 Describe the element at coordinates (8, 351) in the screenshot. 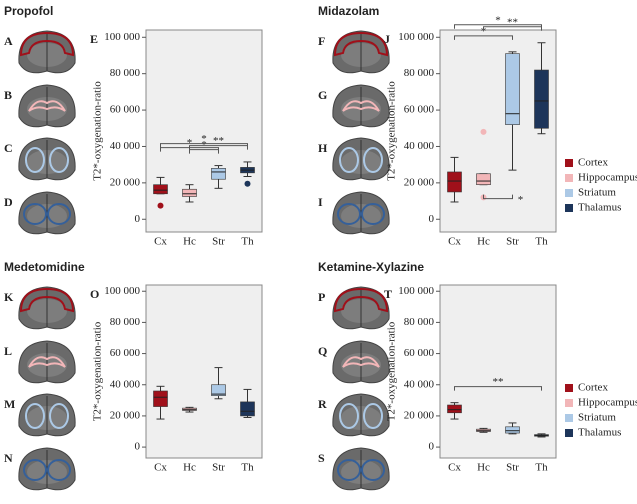

I see `image-label: L` at that location.